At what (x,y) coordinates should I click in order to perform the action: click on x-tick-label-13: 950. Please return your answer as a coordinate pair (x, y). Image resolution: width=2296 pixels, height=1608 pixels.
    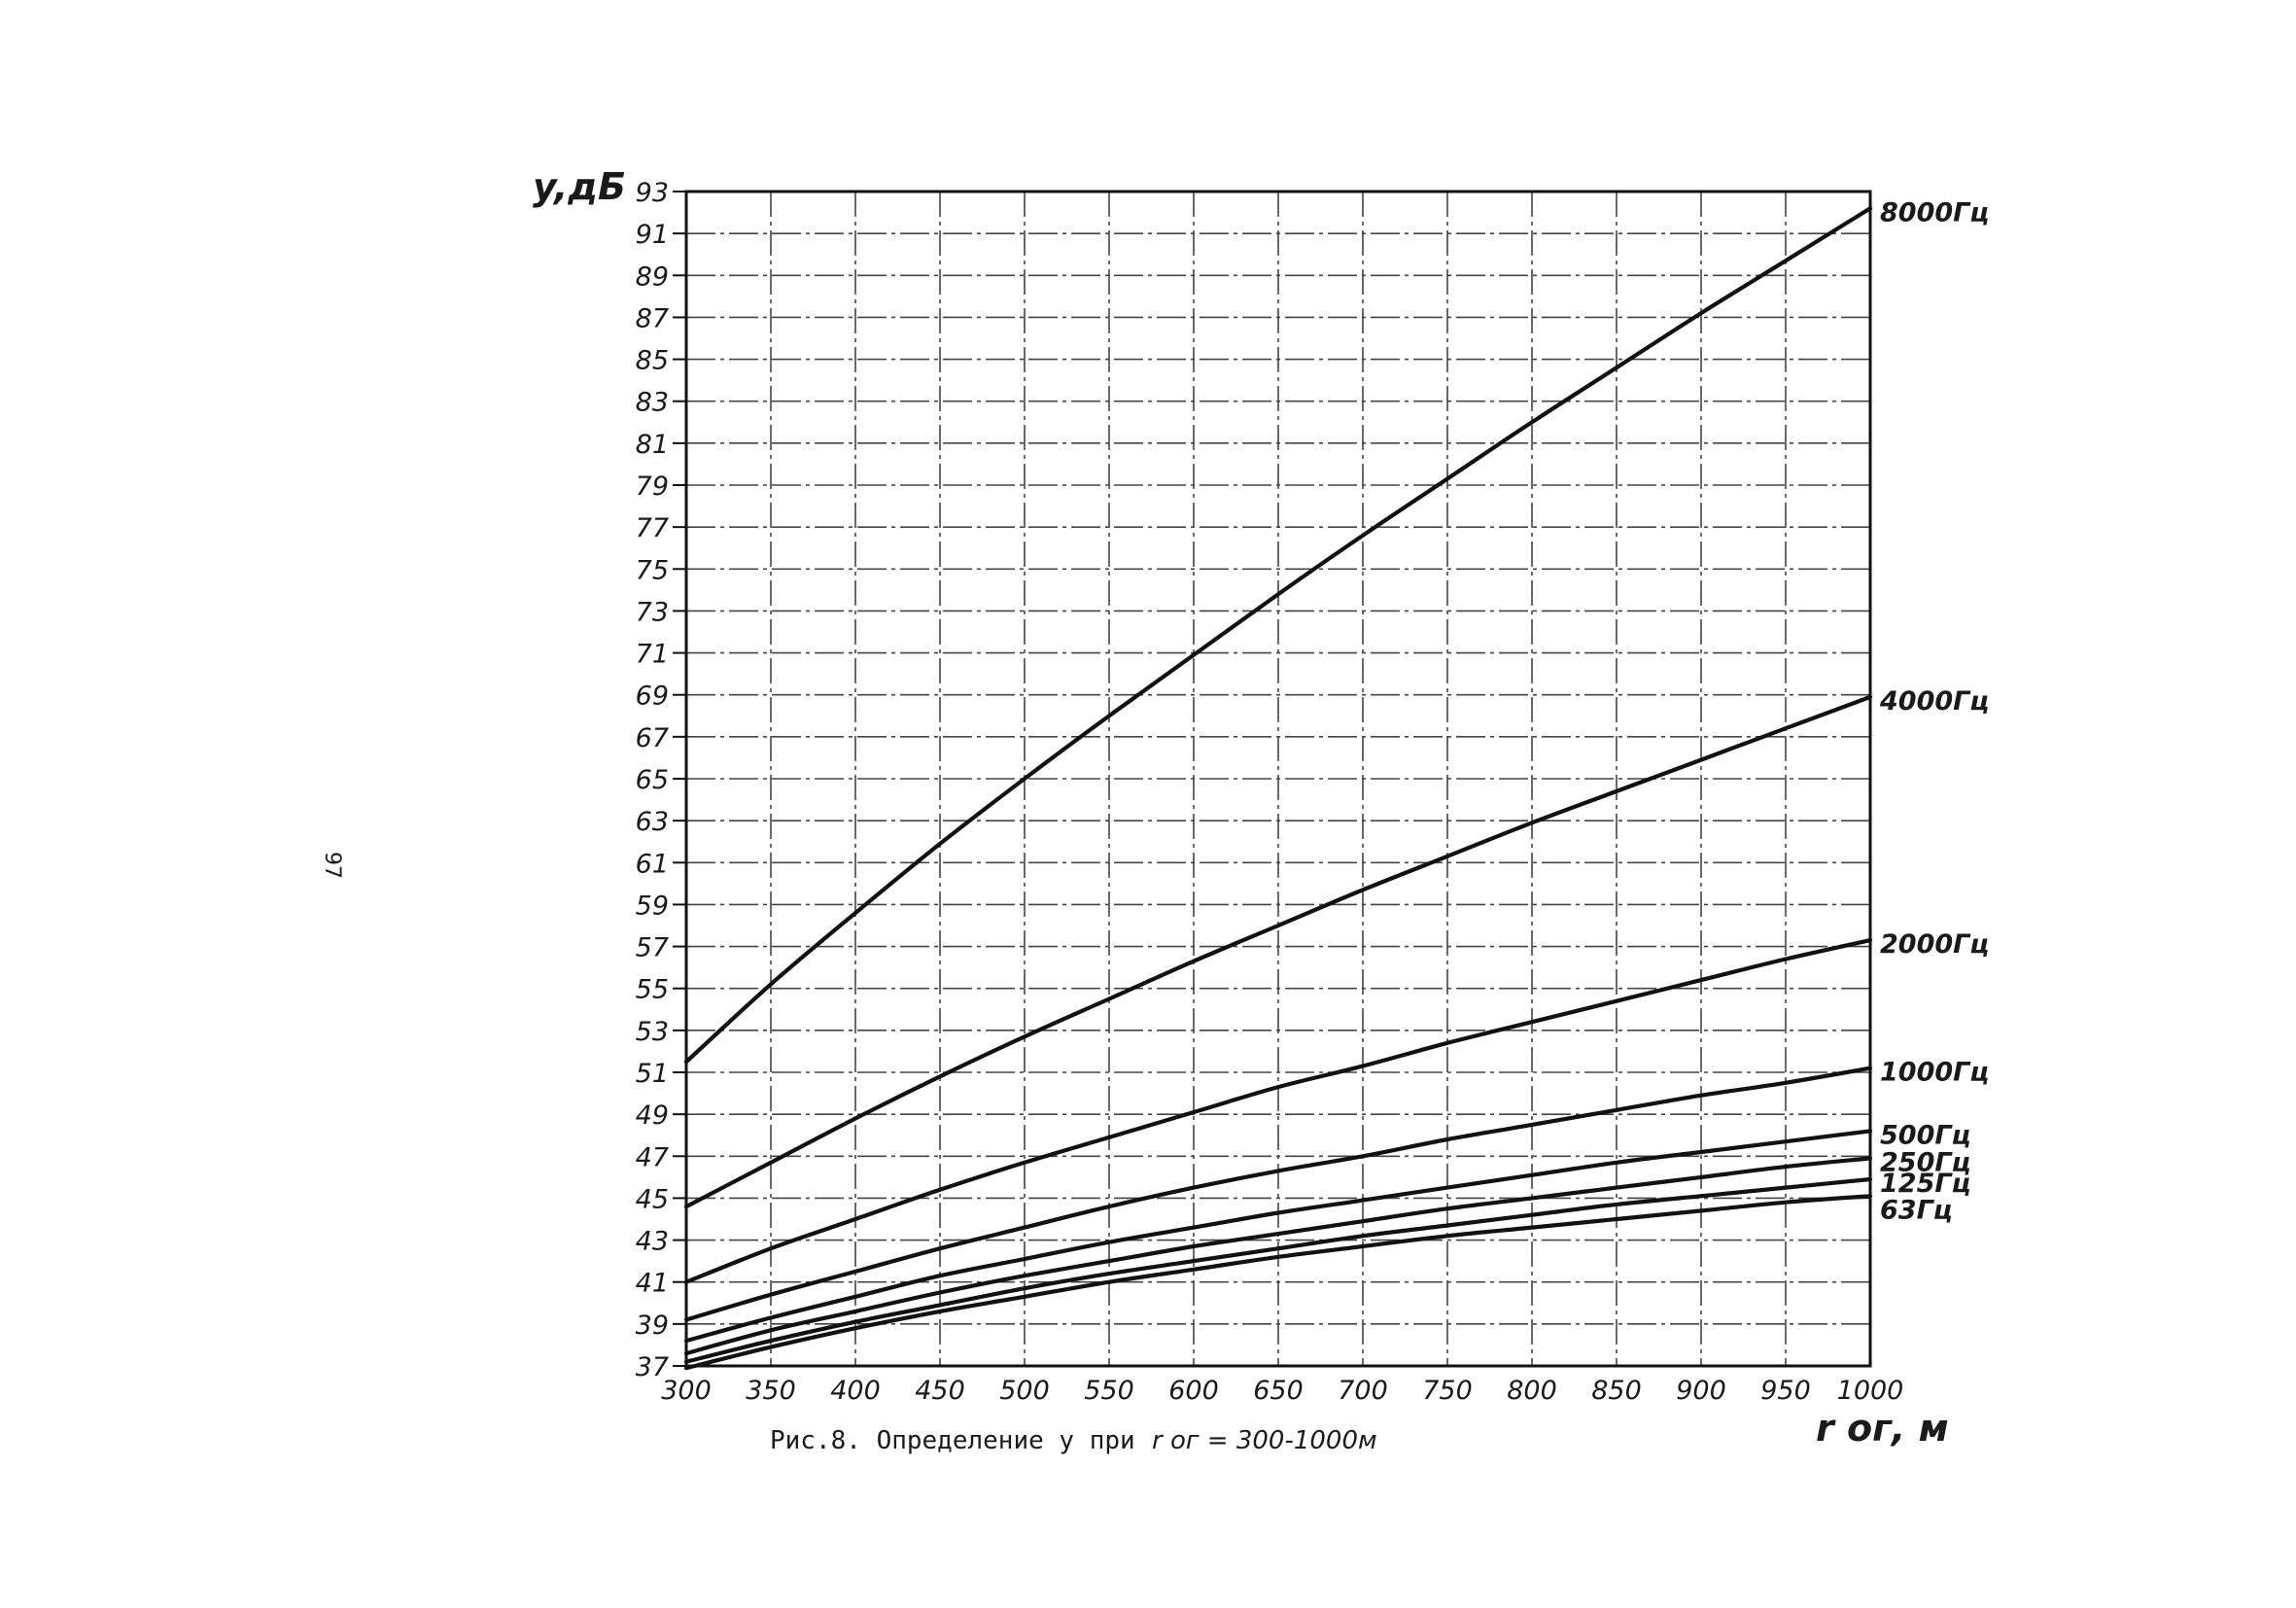
    Looking at the image, I should click on (1785, 1391).